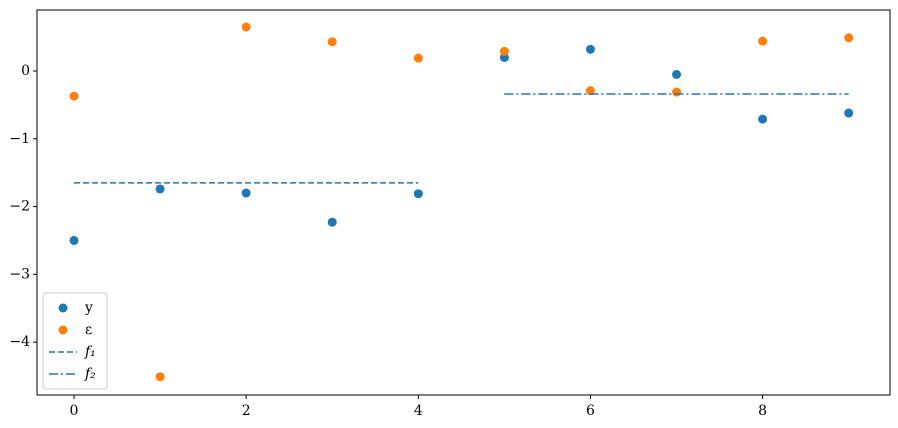  What do you see at coordinates (19, 274) in the screenshot?
I see `y-tick-label: −3` at bounding box center [19, 274].